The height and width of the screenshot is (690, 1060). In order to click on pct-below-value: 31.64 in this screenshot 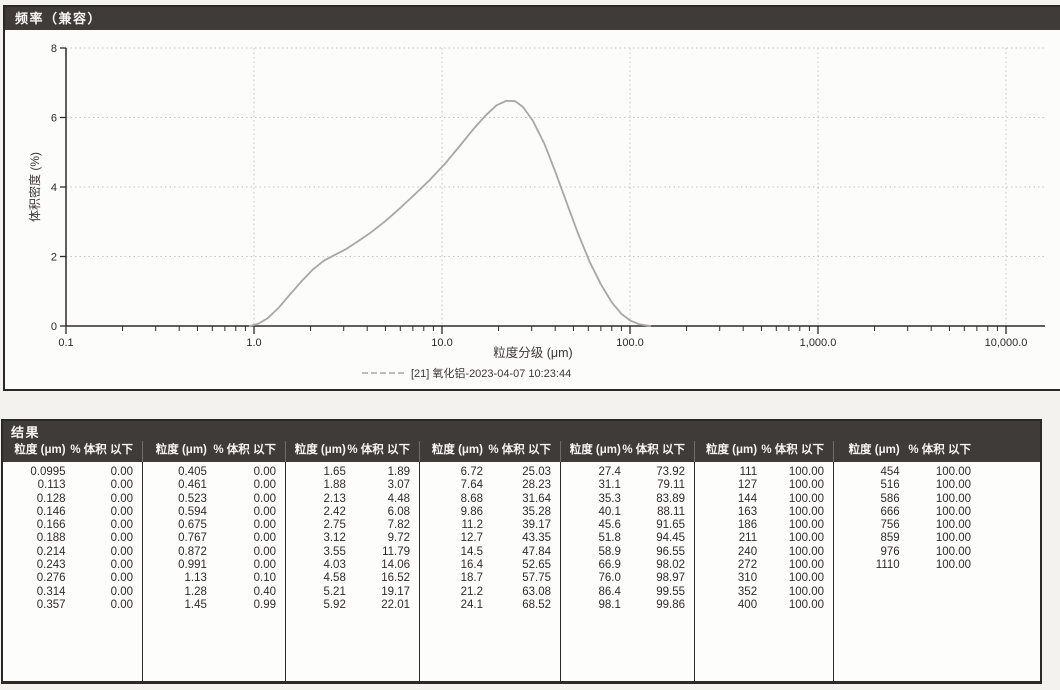, I will do `click(536, 498)`.